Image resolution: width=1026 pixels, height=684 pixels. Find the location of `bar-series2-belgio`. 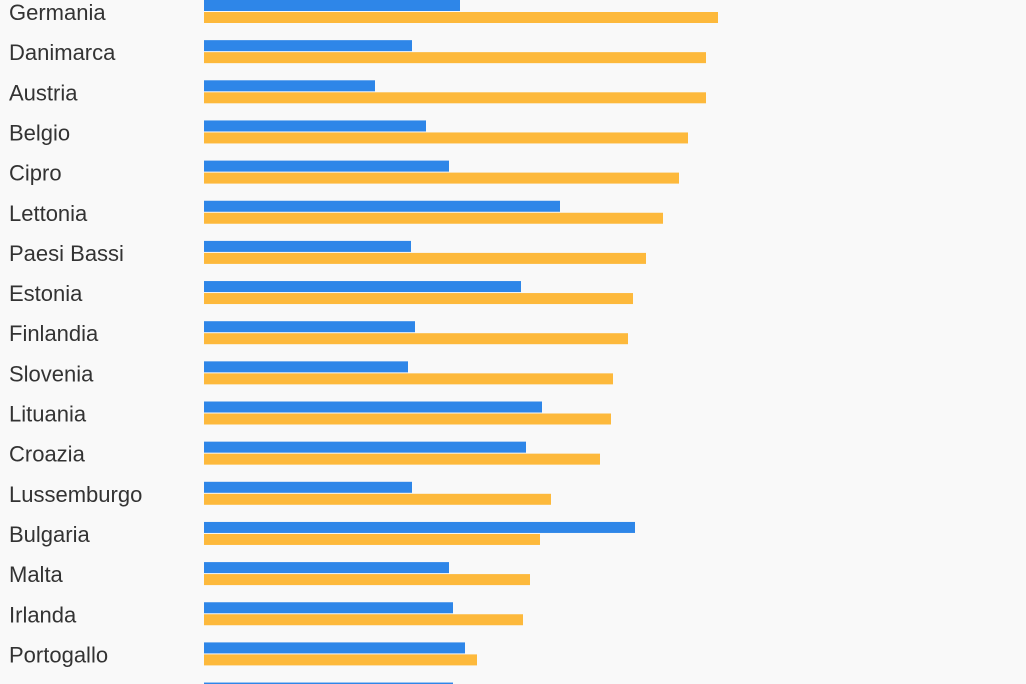

bar-series2-belgio is located at coordinates (446, 138).